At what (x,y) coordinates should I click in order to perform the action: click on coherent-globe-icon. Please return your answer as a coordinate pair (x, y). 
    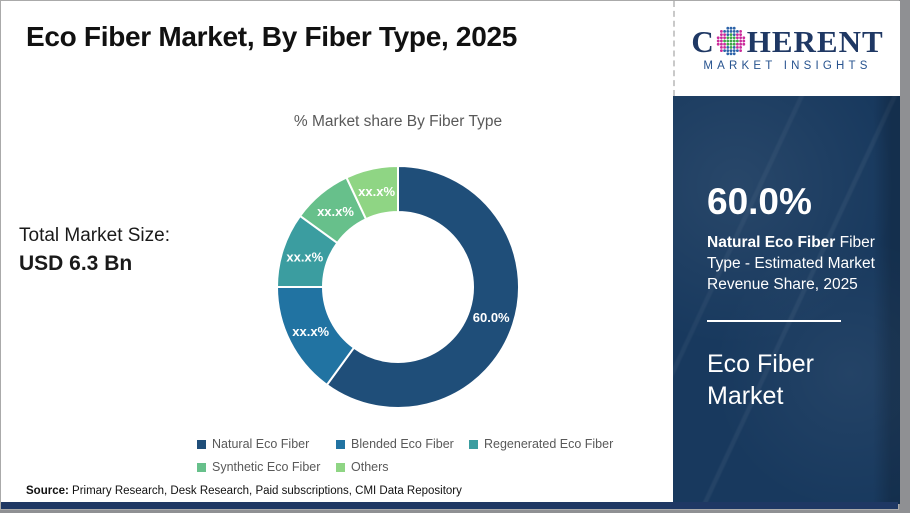
    Looking at the image, I should click on (731, 41).